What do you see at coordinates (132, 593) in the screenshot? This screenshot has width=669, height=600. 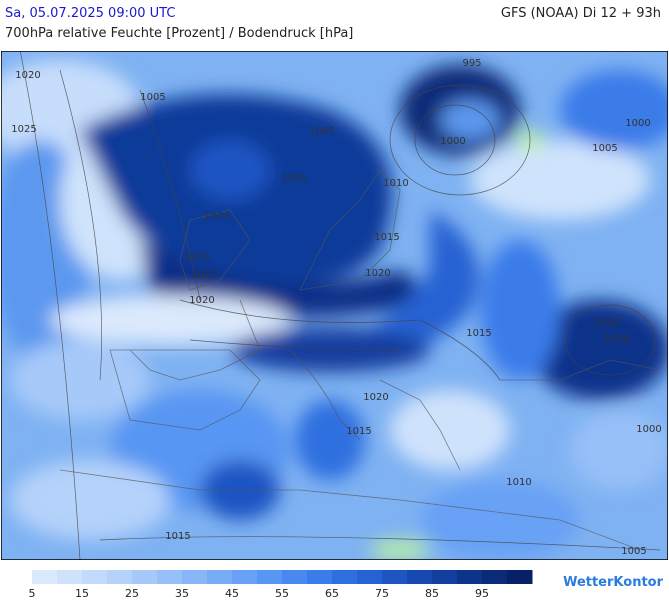 I see `legend-label: 25` at bounding box center [132, 593].